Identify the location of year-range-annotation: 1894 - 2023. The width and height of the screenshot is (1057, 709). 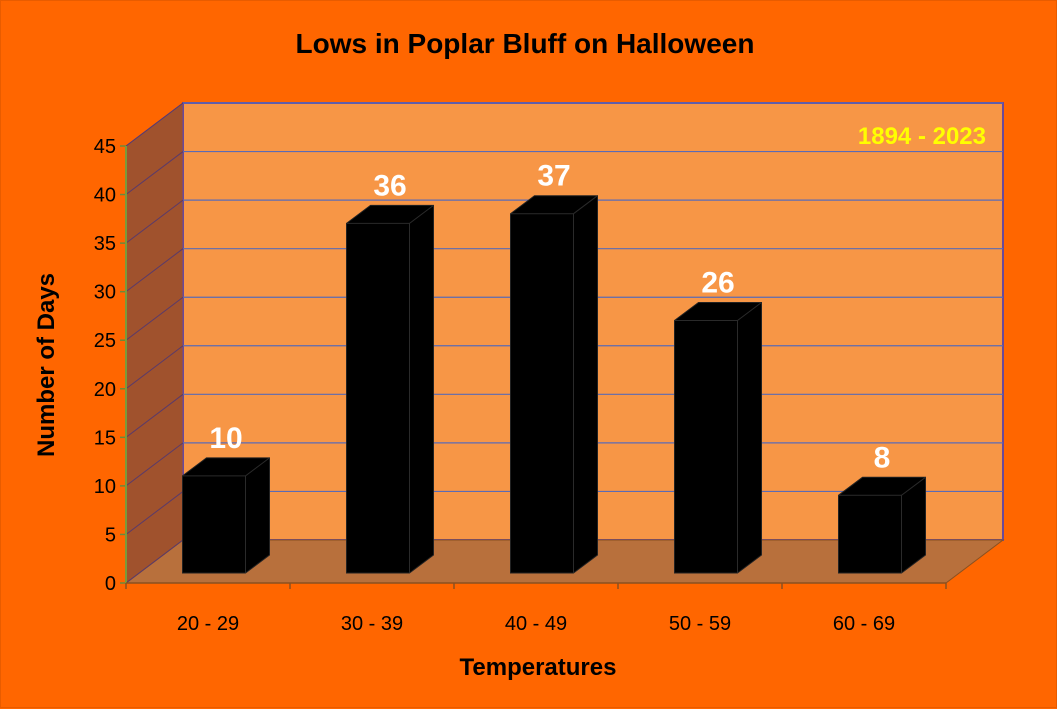
(922, 136).